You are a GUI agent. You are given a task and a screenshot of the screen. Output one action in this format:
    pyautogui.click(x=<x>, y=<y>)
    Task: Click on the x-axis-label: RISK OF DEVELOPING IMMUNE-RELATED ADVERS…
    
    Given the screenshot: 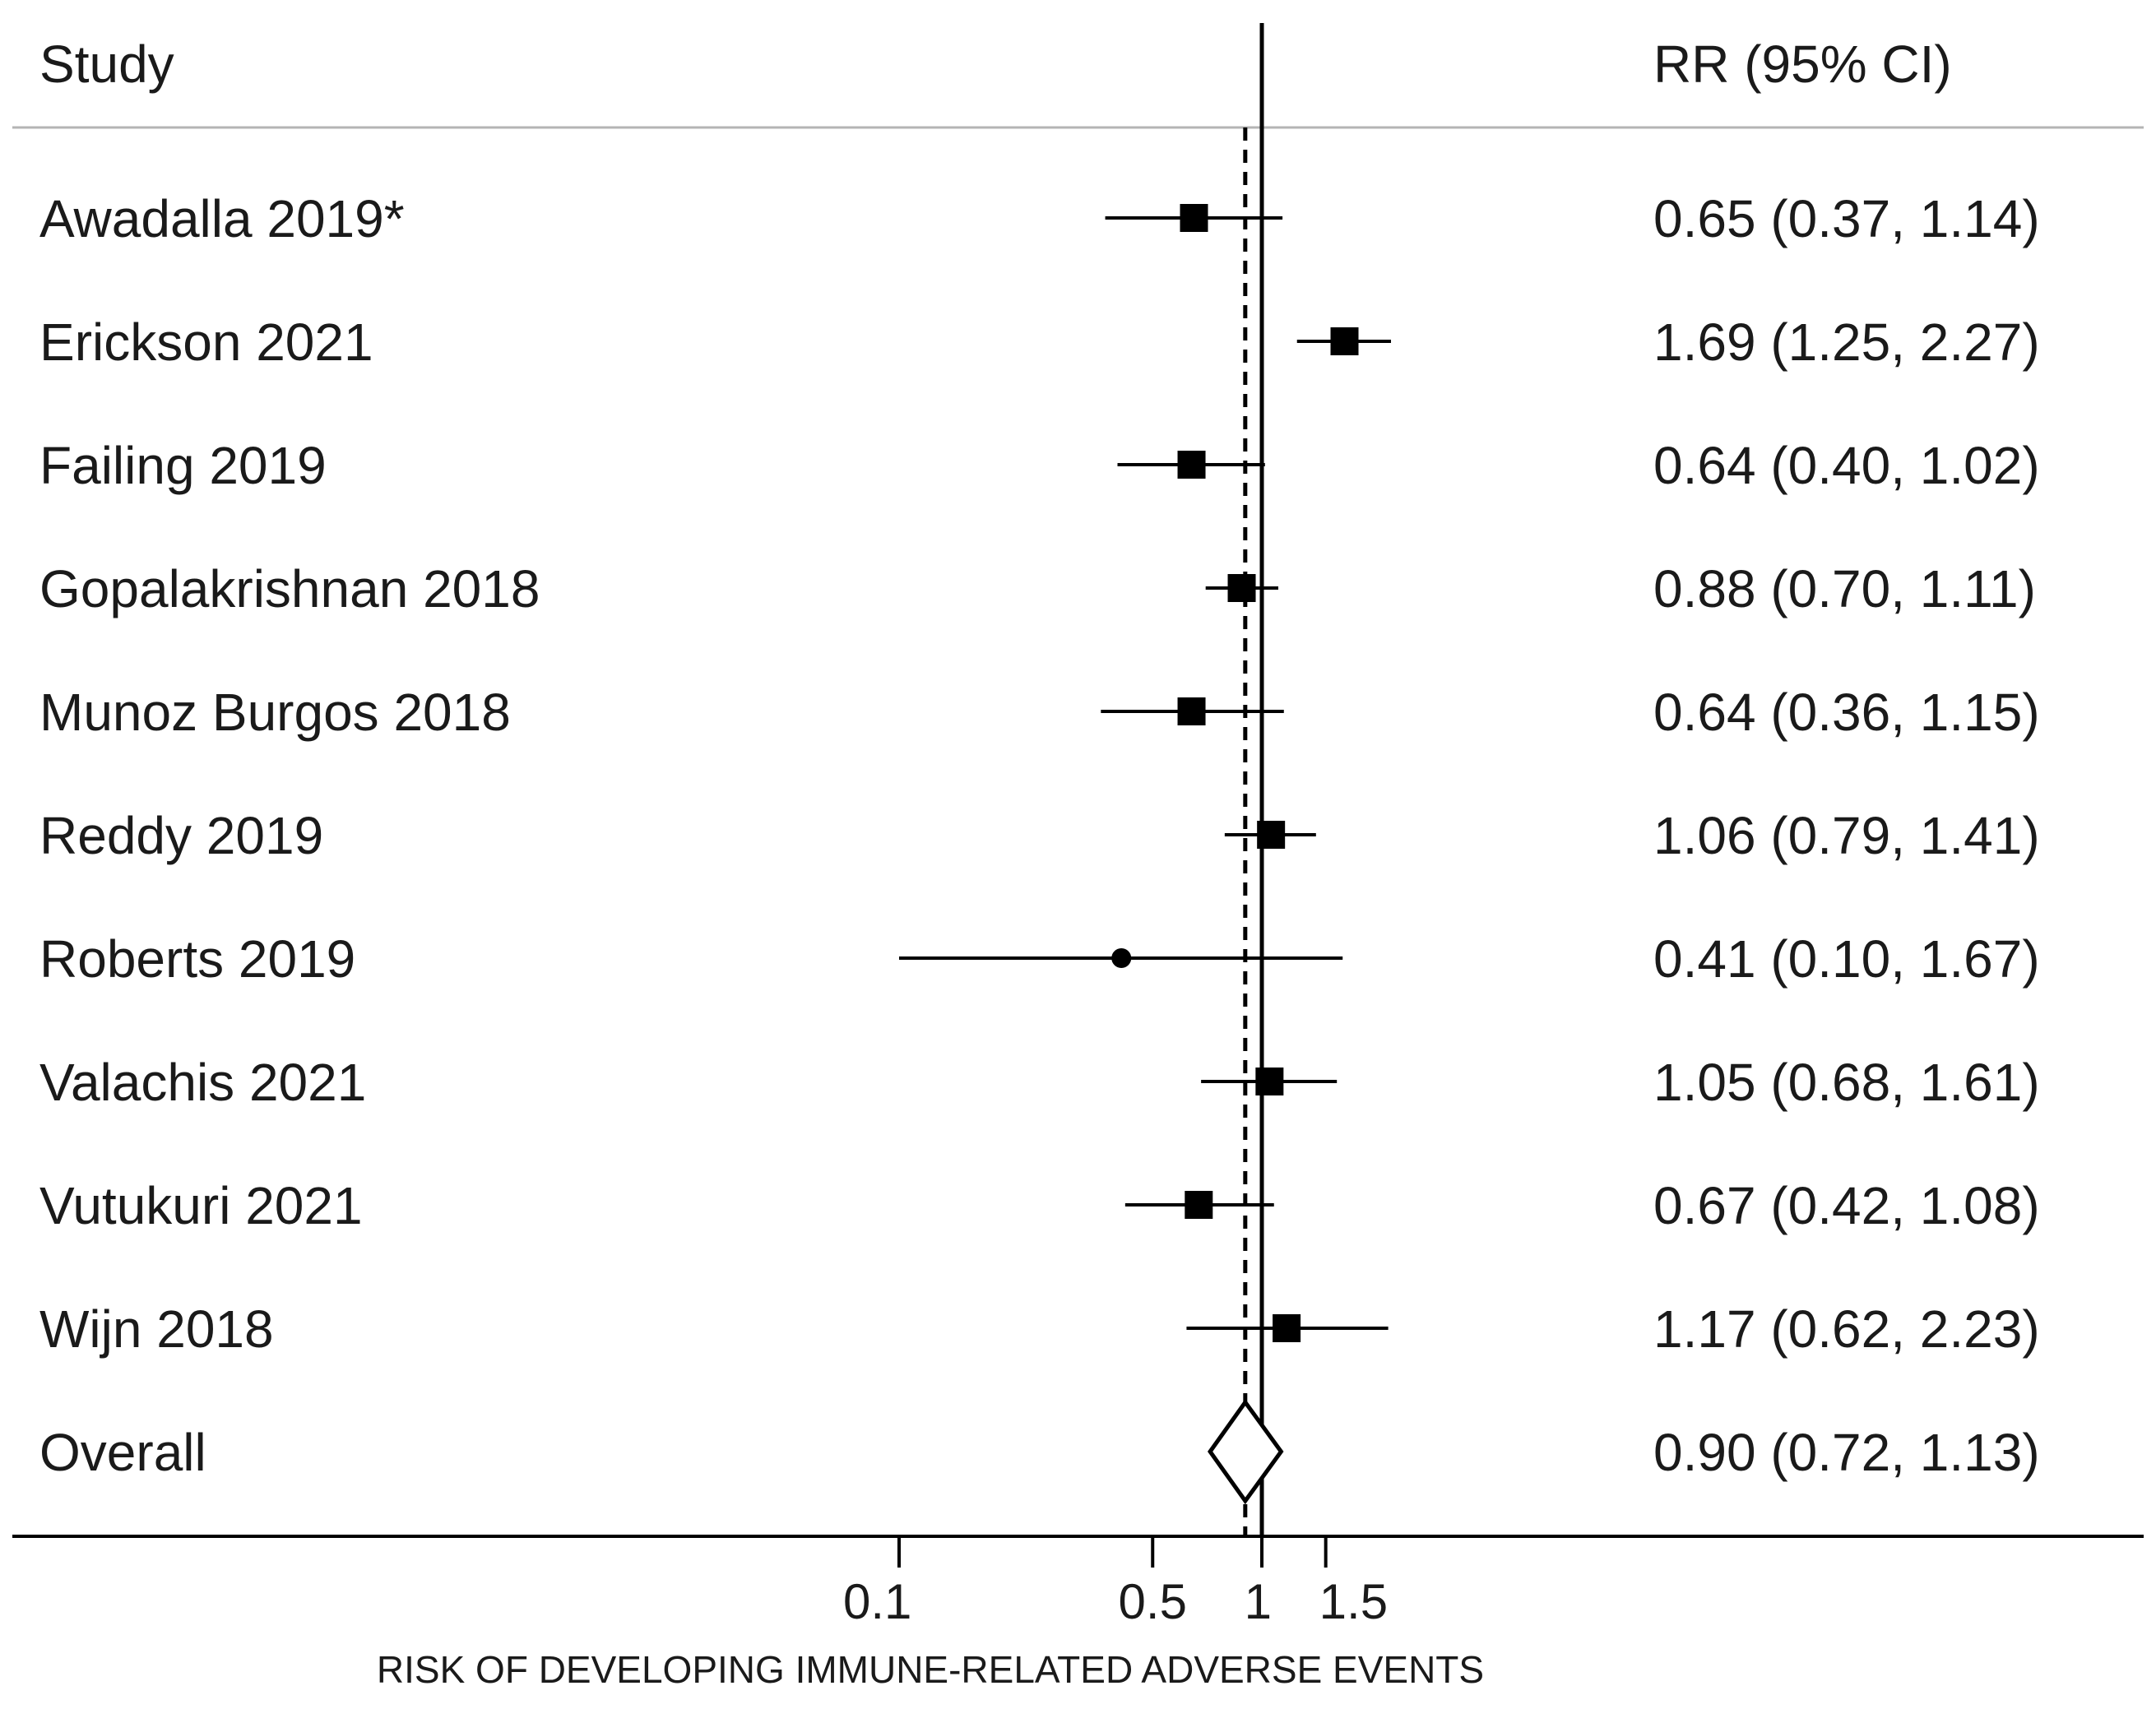 What is the action you would take?
    pyautogui.click(x=931, y=1669)
    